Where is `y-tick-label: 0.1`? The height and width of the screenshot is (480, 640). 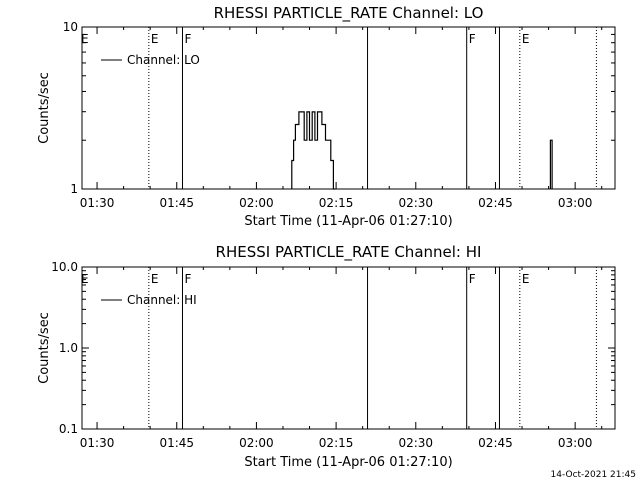
y-tick-label: 0.1 is located at coordinates (68, 429).